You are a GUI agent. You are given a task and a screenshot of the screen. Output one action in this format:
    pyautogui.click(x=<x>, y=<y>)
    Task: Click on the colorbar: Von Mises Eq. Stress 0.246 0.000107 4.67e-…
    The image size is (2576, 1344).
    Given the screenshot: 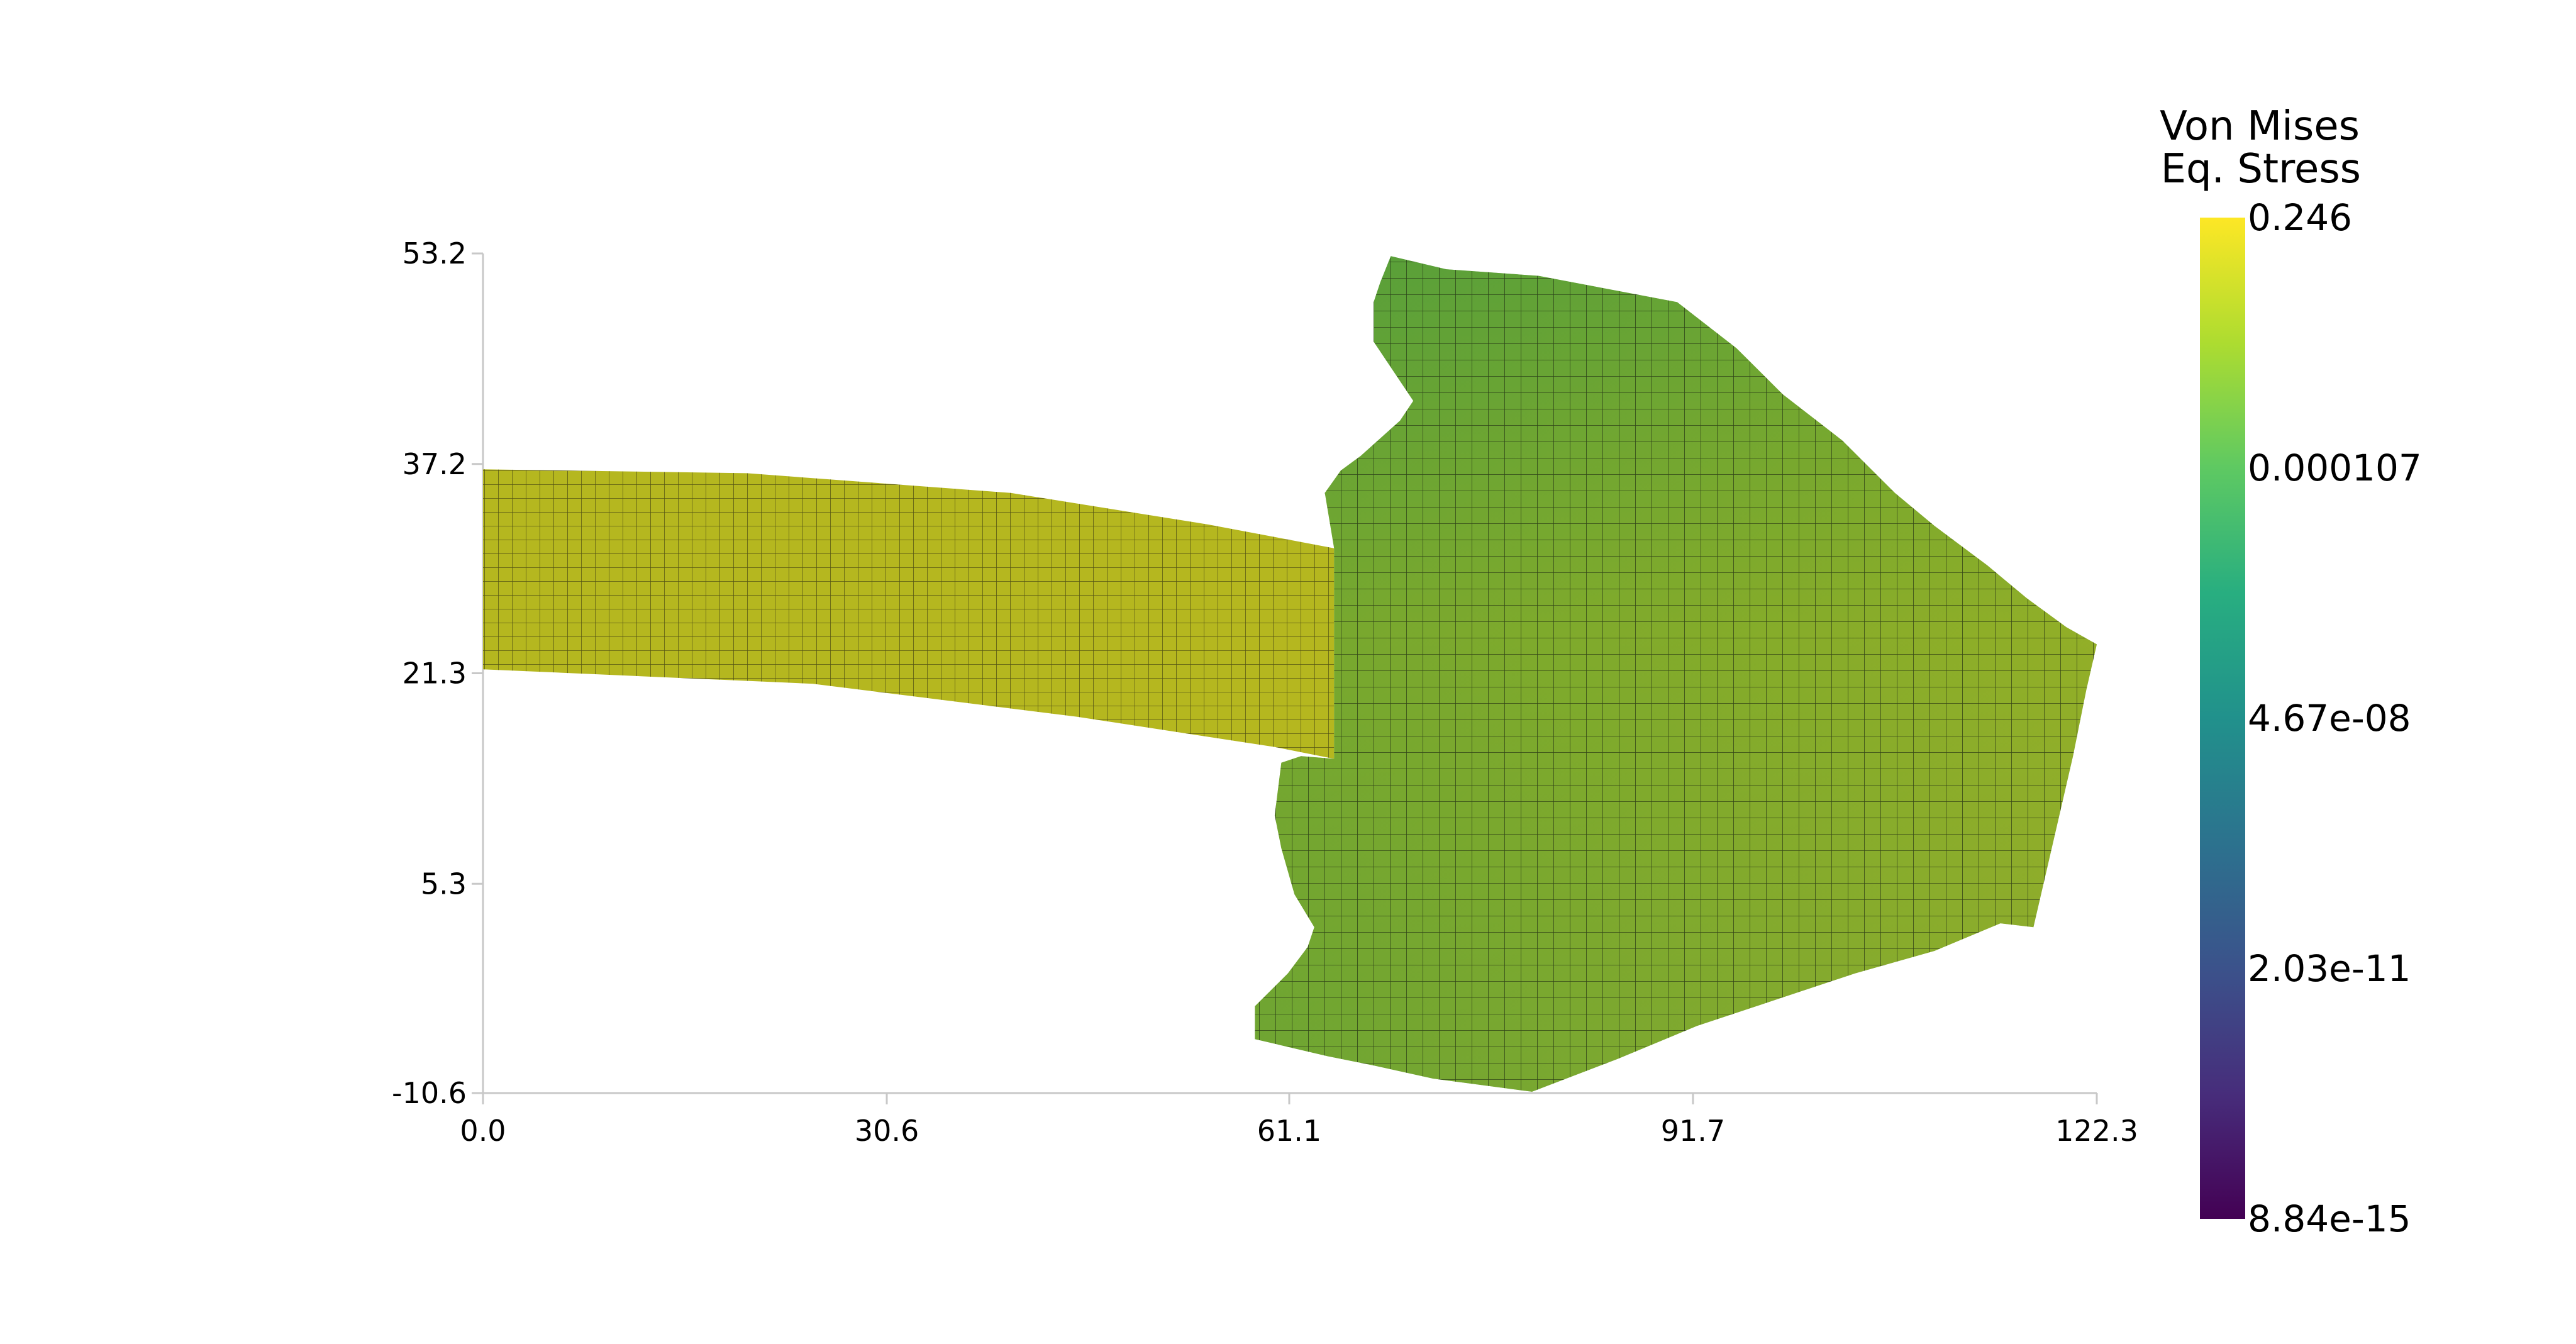 What is the action you would take?
    pyautogui.click(x=2291, y=671)
    